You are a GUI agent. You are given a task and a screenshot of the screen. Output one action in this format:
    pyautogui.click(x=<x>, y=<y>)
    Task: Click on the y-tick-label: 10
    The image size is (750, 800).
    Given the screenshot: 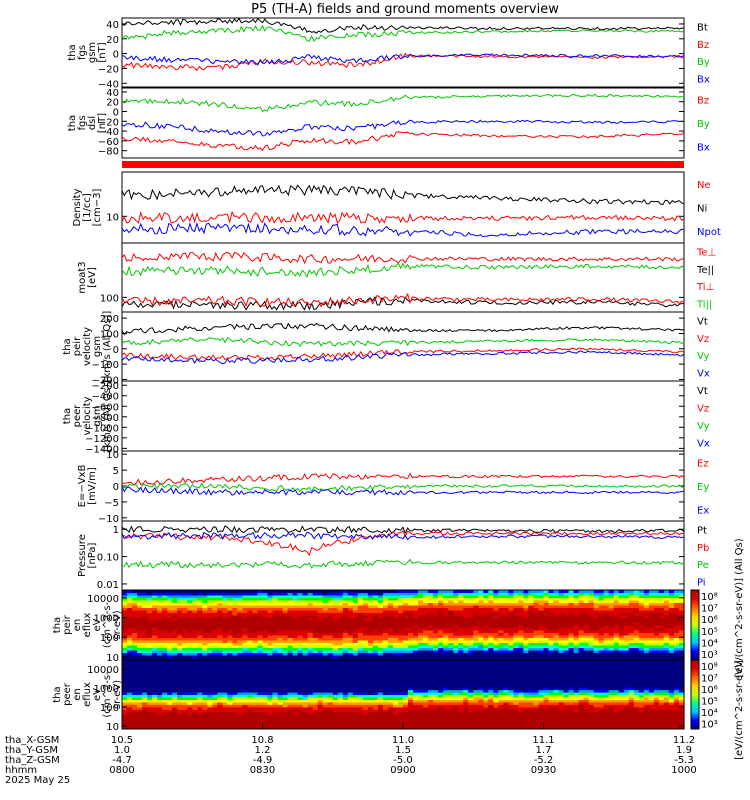 What is the action you would take?
    pyautogui.click(x=112, y=217)
    